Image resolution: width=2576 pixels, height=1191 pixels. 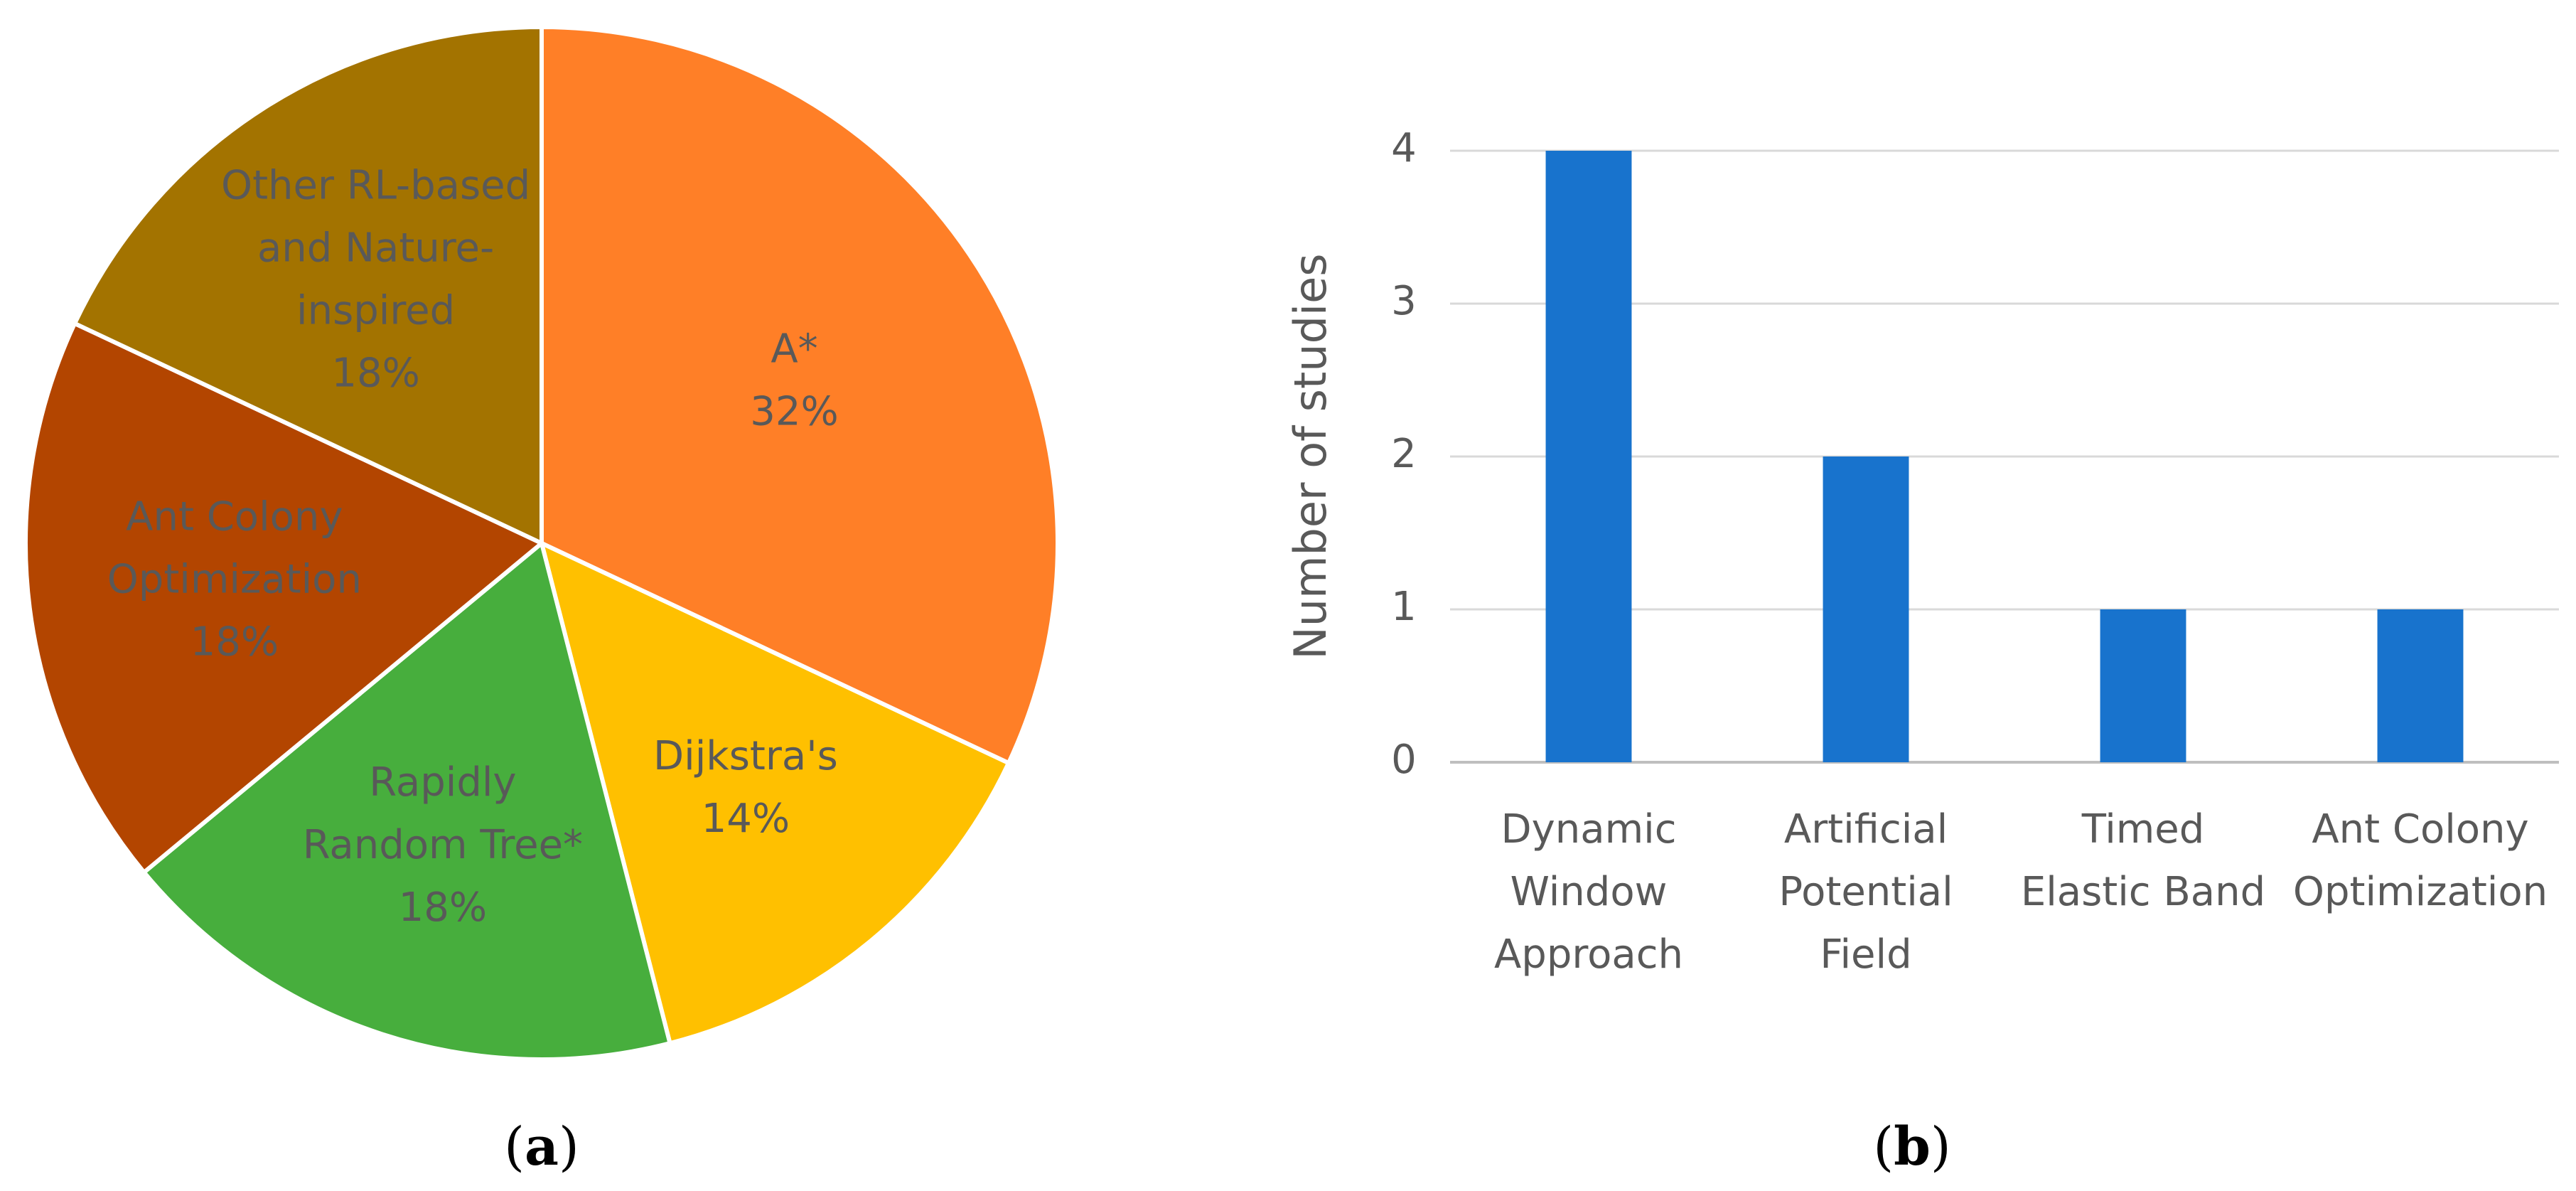 I want to click on x-tick-label: Approach, so click(x=1588, y=954).